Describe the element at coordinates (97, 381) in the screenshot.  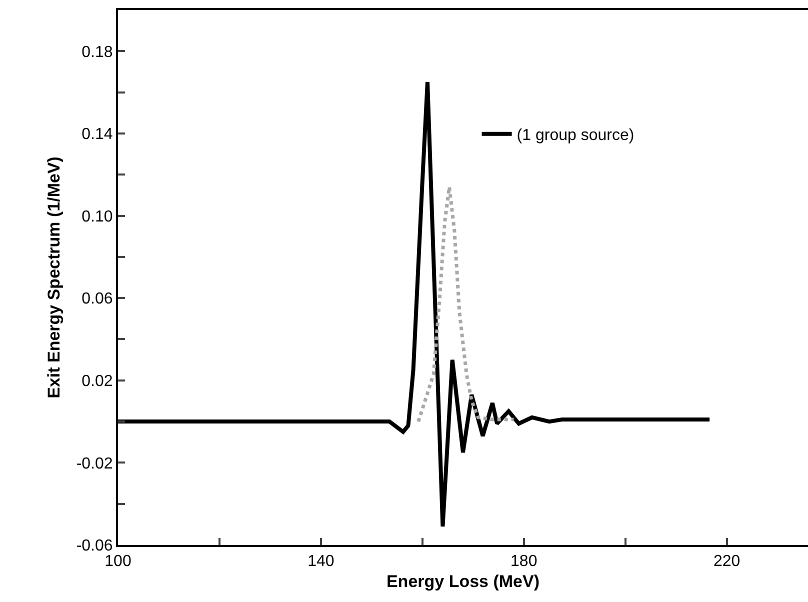
I see `y-tick-label: 0.02` at that location.